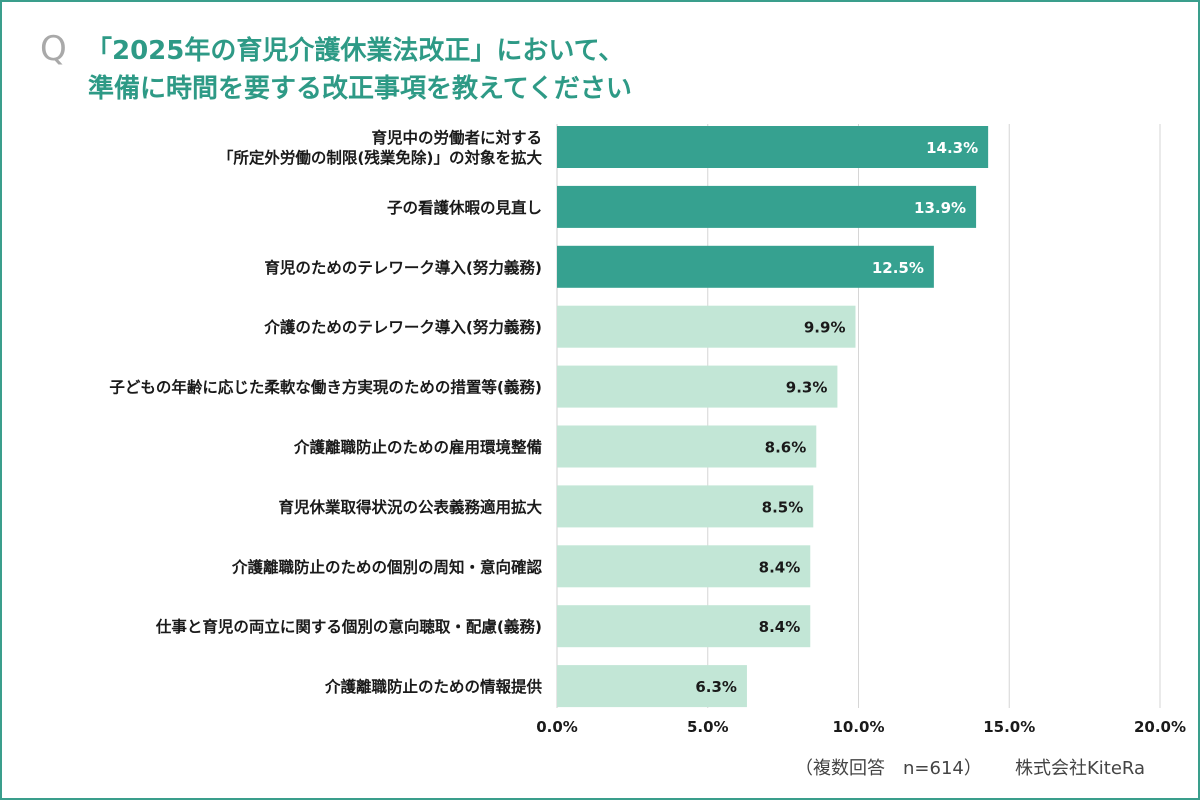 This screenshot has width=1200, height=800. What do you see at coordinates (360, 89) in the screenshot?
I see `chart-title-line-2: 準備に時間を要する改正事項を教えてください` at bounding box center [360, 89].